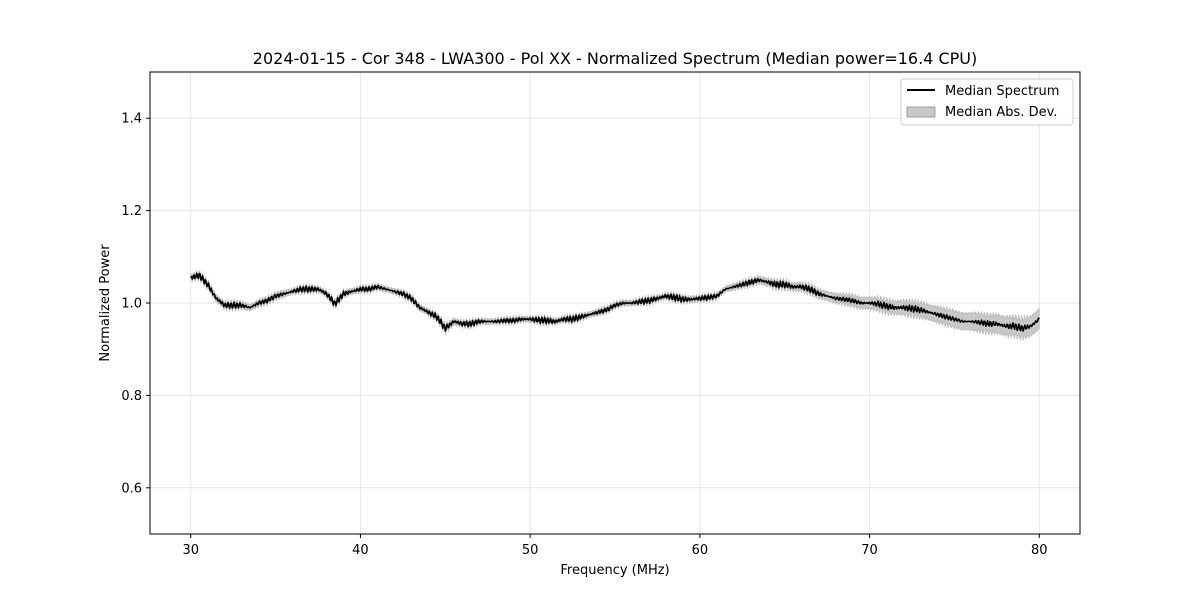  I want to click on legend: Median Spectrum Median Abs. Dev., so click(987, 102).